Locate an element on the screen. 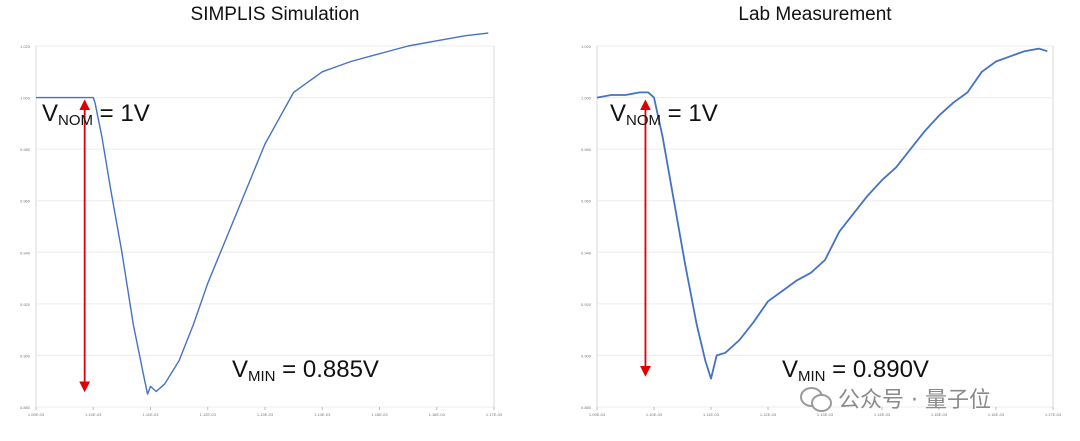  chart-title-simulation: SIMPLIS Simulation is located at coordinates (275, 14).